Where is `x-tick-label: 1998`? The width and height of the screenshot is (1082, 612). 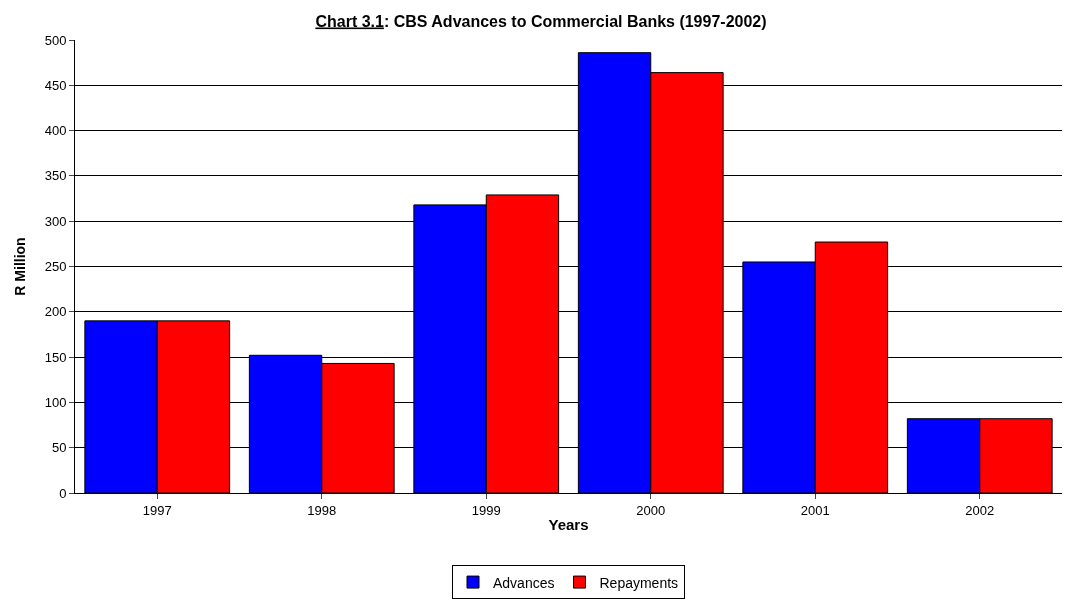 x-tick-label: 1998 is located at coordinates (322, 510).